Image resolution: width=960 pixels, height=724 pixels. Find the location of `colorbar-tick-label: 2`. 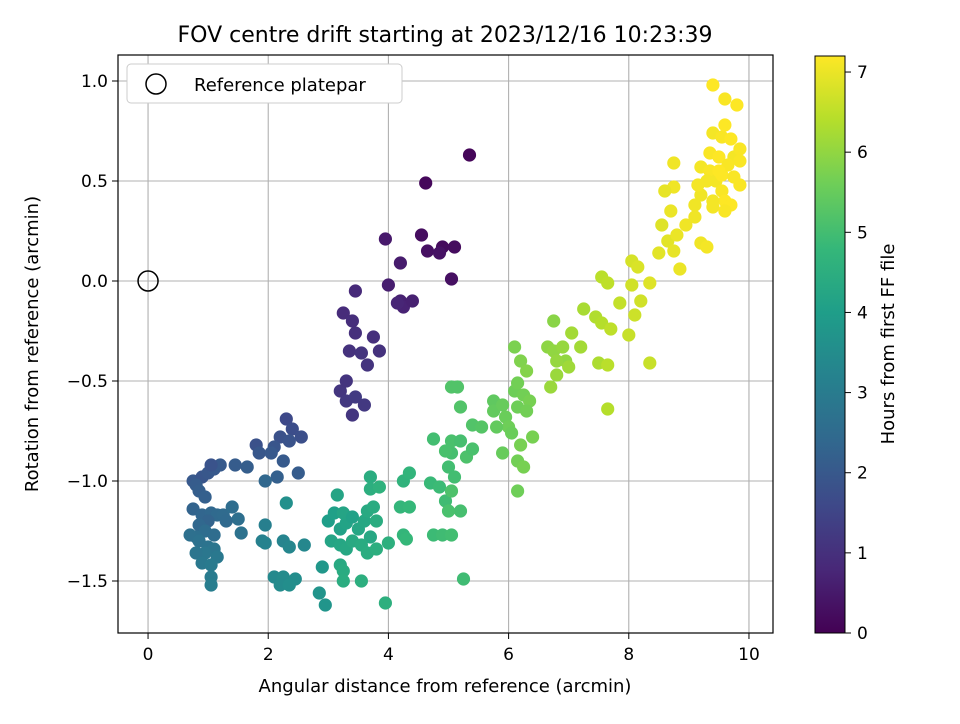

colorbar-tick-label: 2 is located at coordinates (862, 474).